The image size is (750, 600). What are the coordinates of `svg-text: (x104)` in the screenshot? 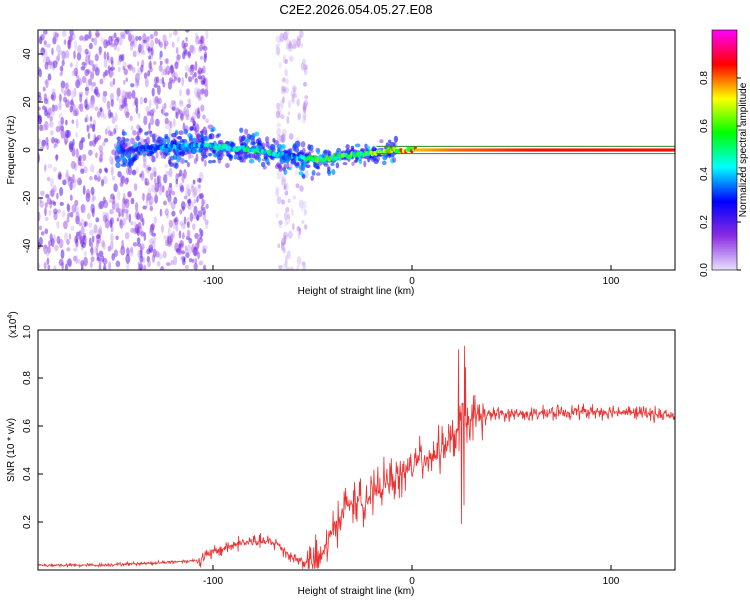 It's located at (13, 324).